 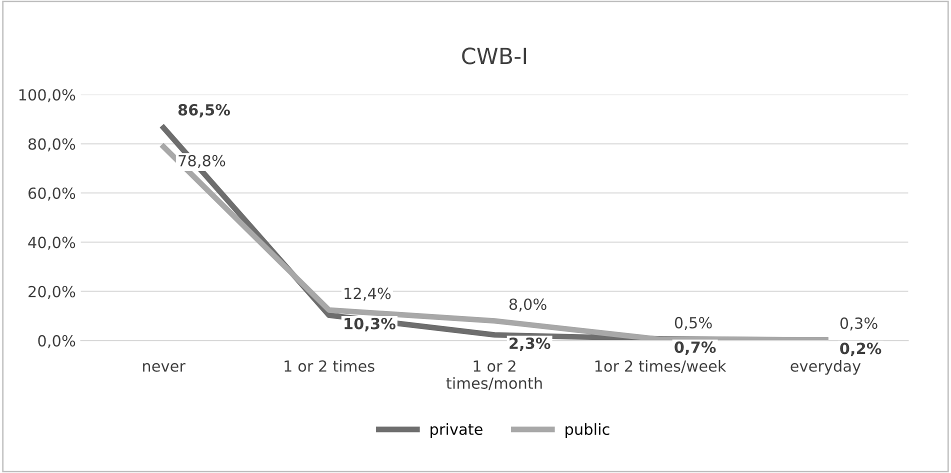 I want to click on x-tick-label: never, so click(x=164, y=367).